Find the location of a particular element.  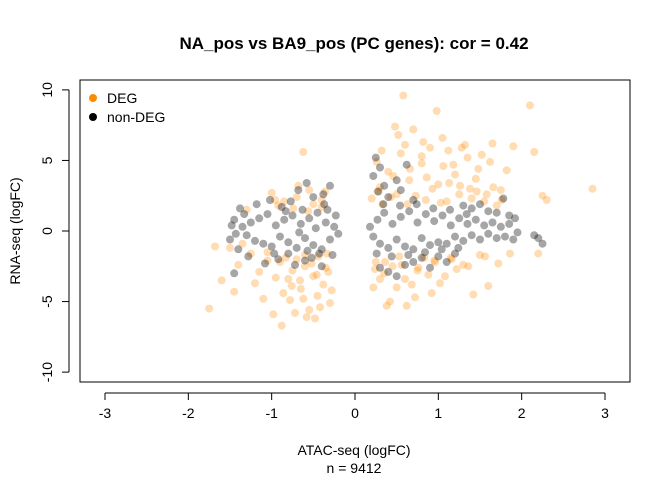

x-tick-label: 0 is located at coordinates (355, 413).